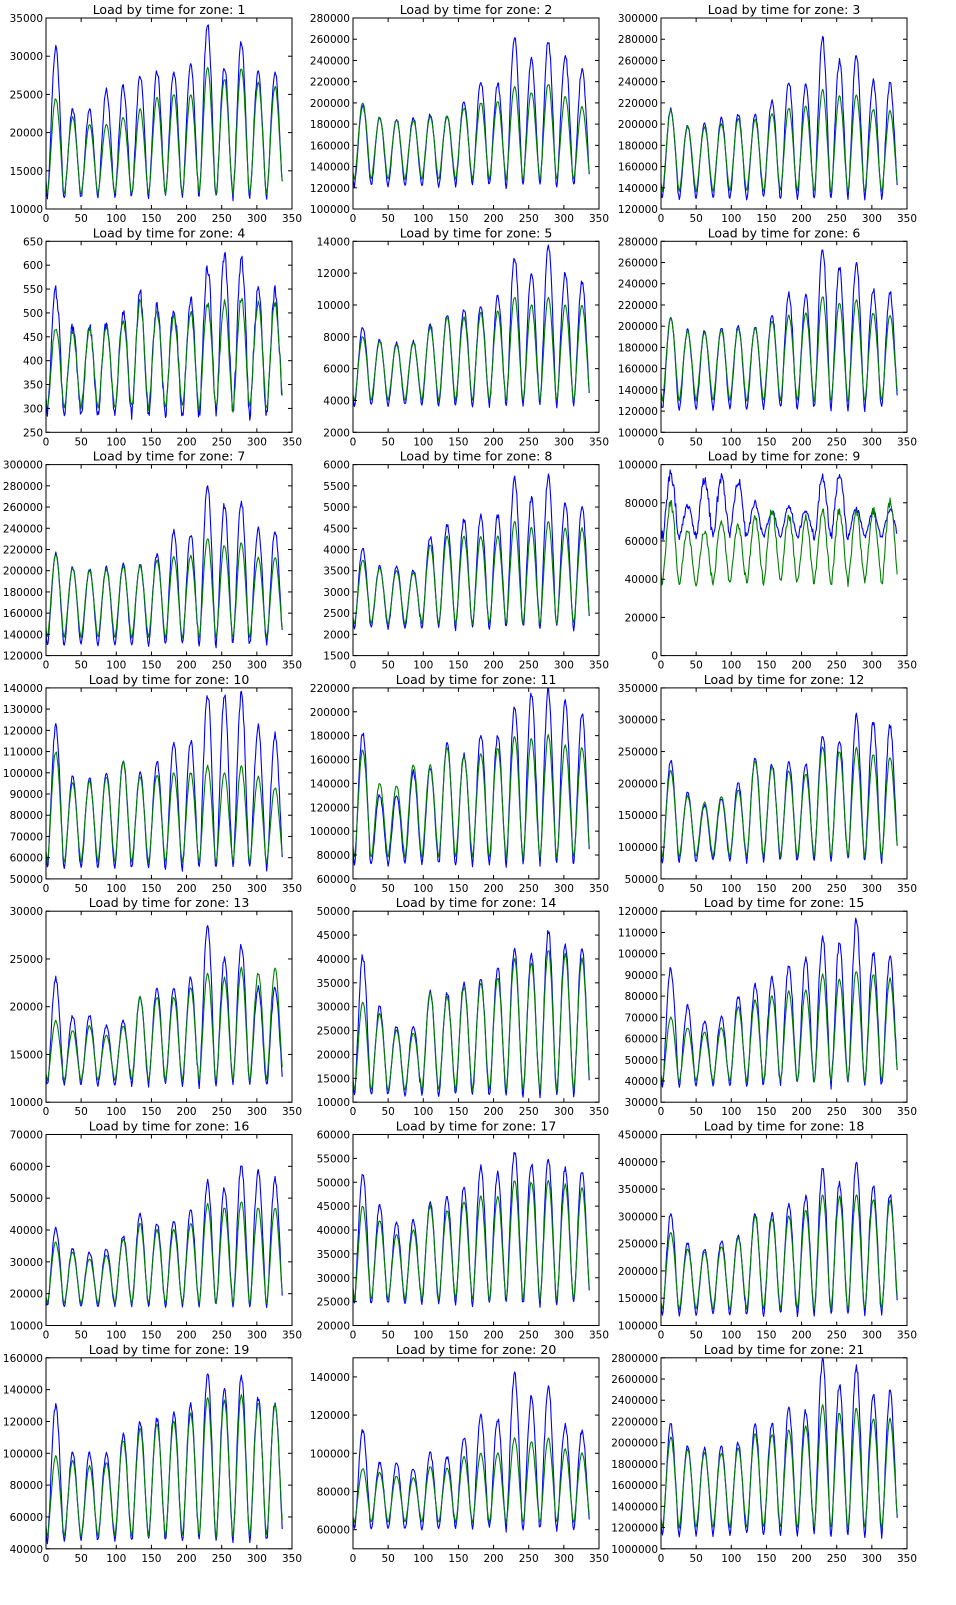  Describe the element at coordinates (23, 753) in the screenshot. I see `y-tick-label: 110000` at that location.